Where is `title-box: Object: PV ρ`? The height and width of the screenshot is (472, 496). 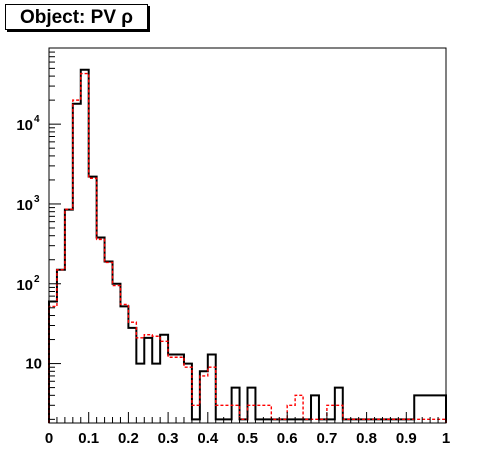
title-box: Object: PV ρ is located at coordinates (76, 17).